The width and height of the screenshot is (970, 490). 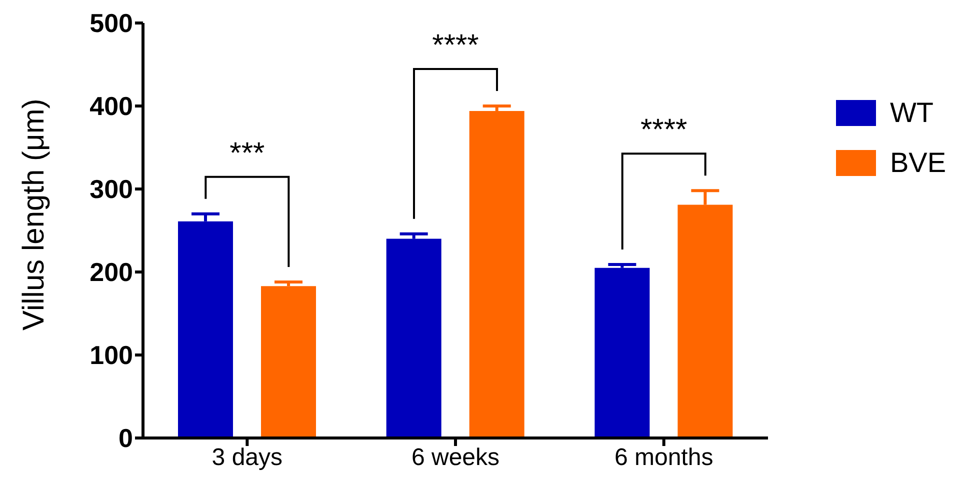 What do you see at coordinates (664, 458) in the screenshot?
I see `x-tick-label: 6 months` at bounding box center [664, 458].